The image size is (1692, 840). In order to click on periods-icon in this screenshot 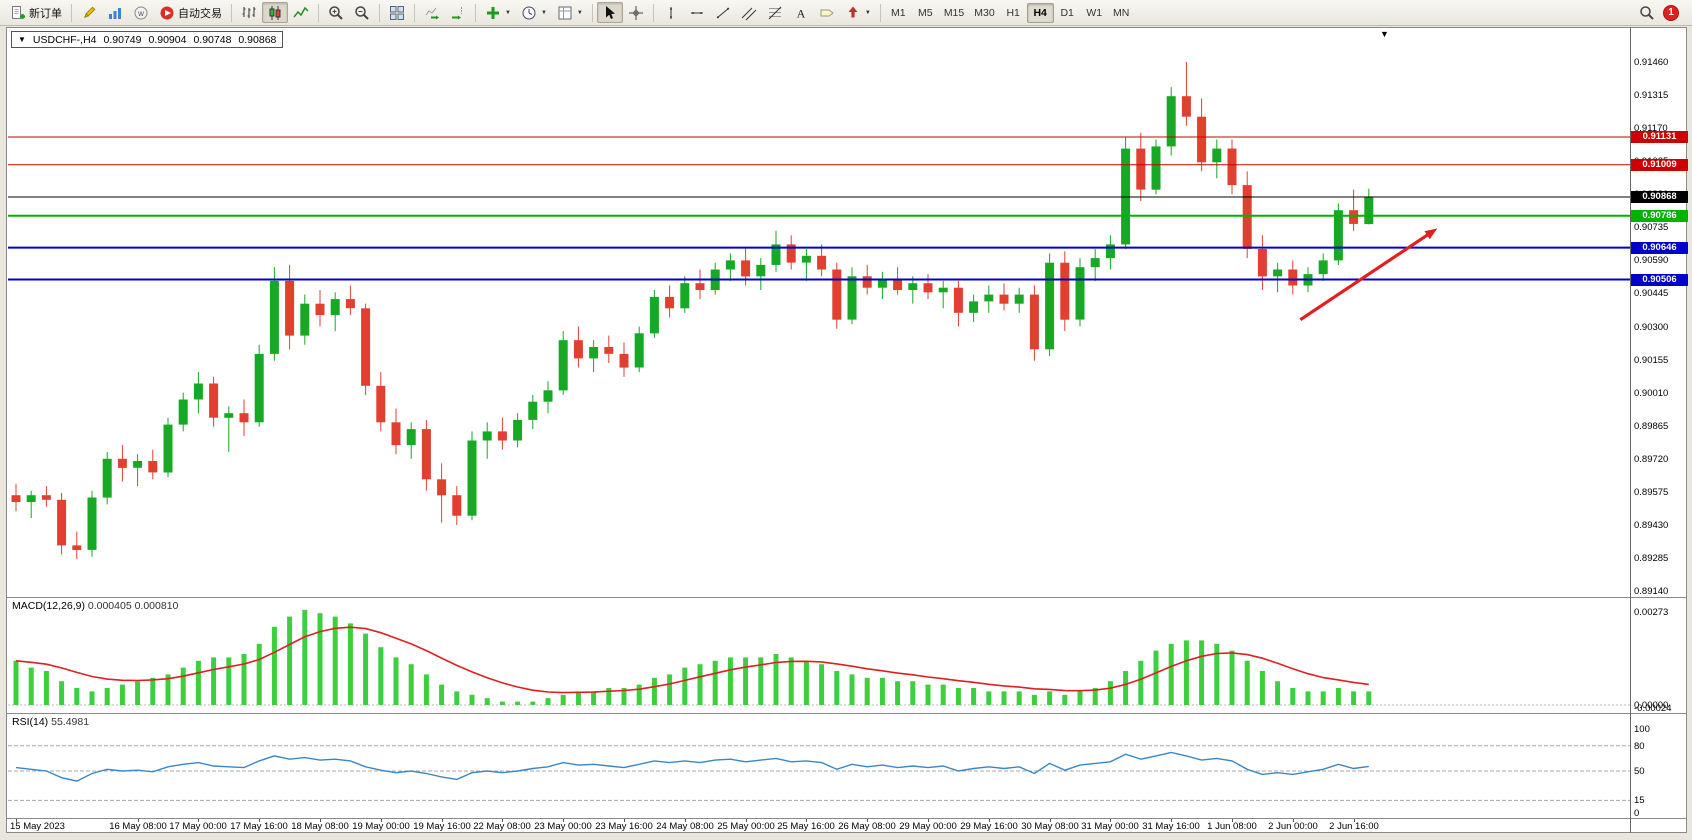, I will do `click(529, 12)`.